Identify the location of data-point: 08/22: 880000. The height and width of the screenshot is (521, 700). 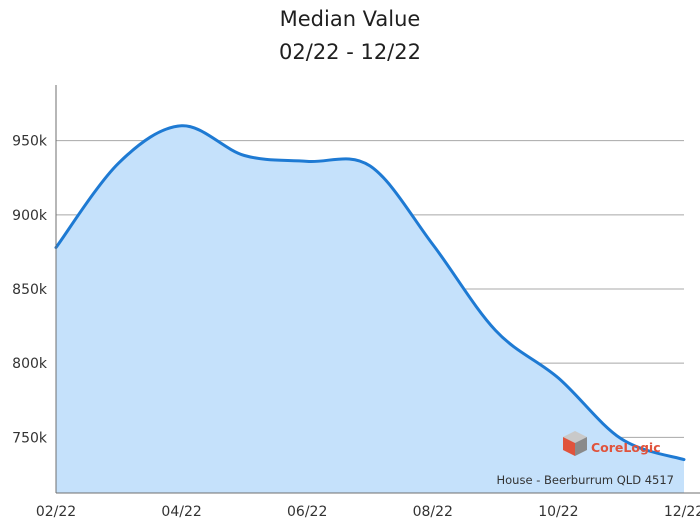
(433, 244).